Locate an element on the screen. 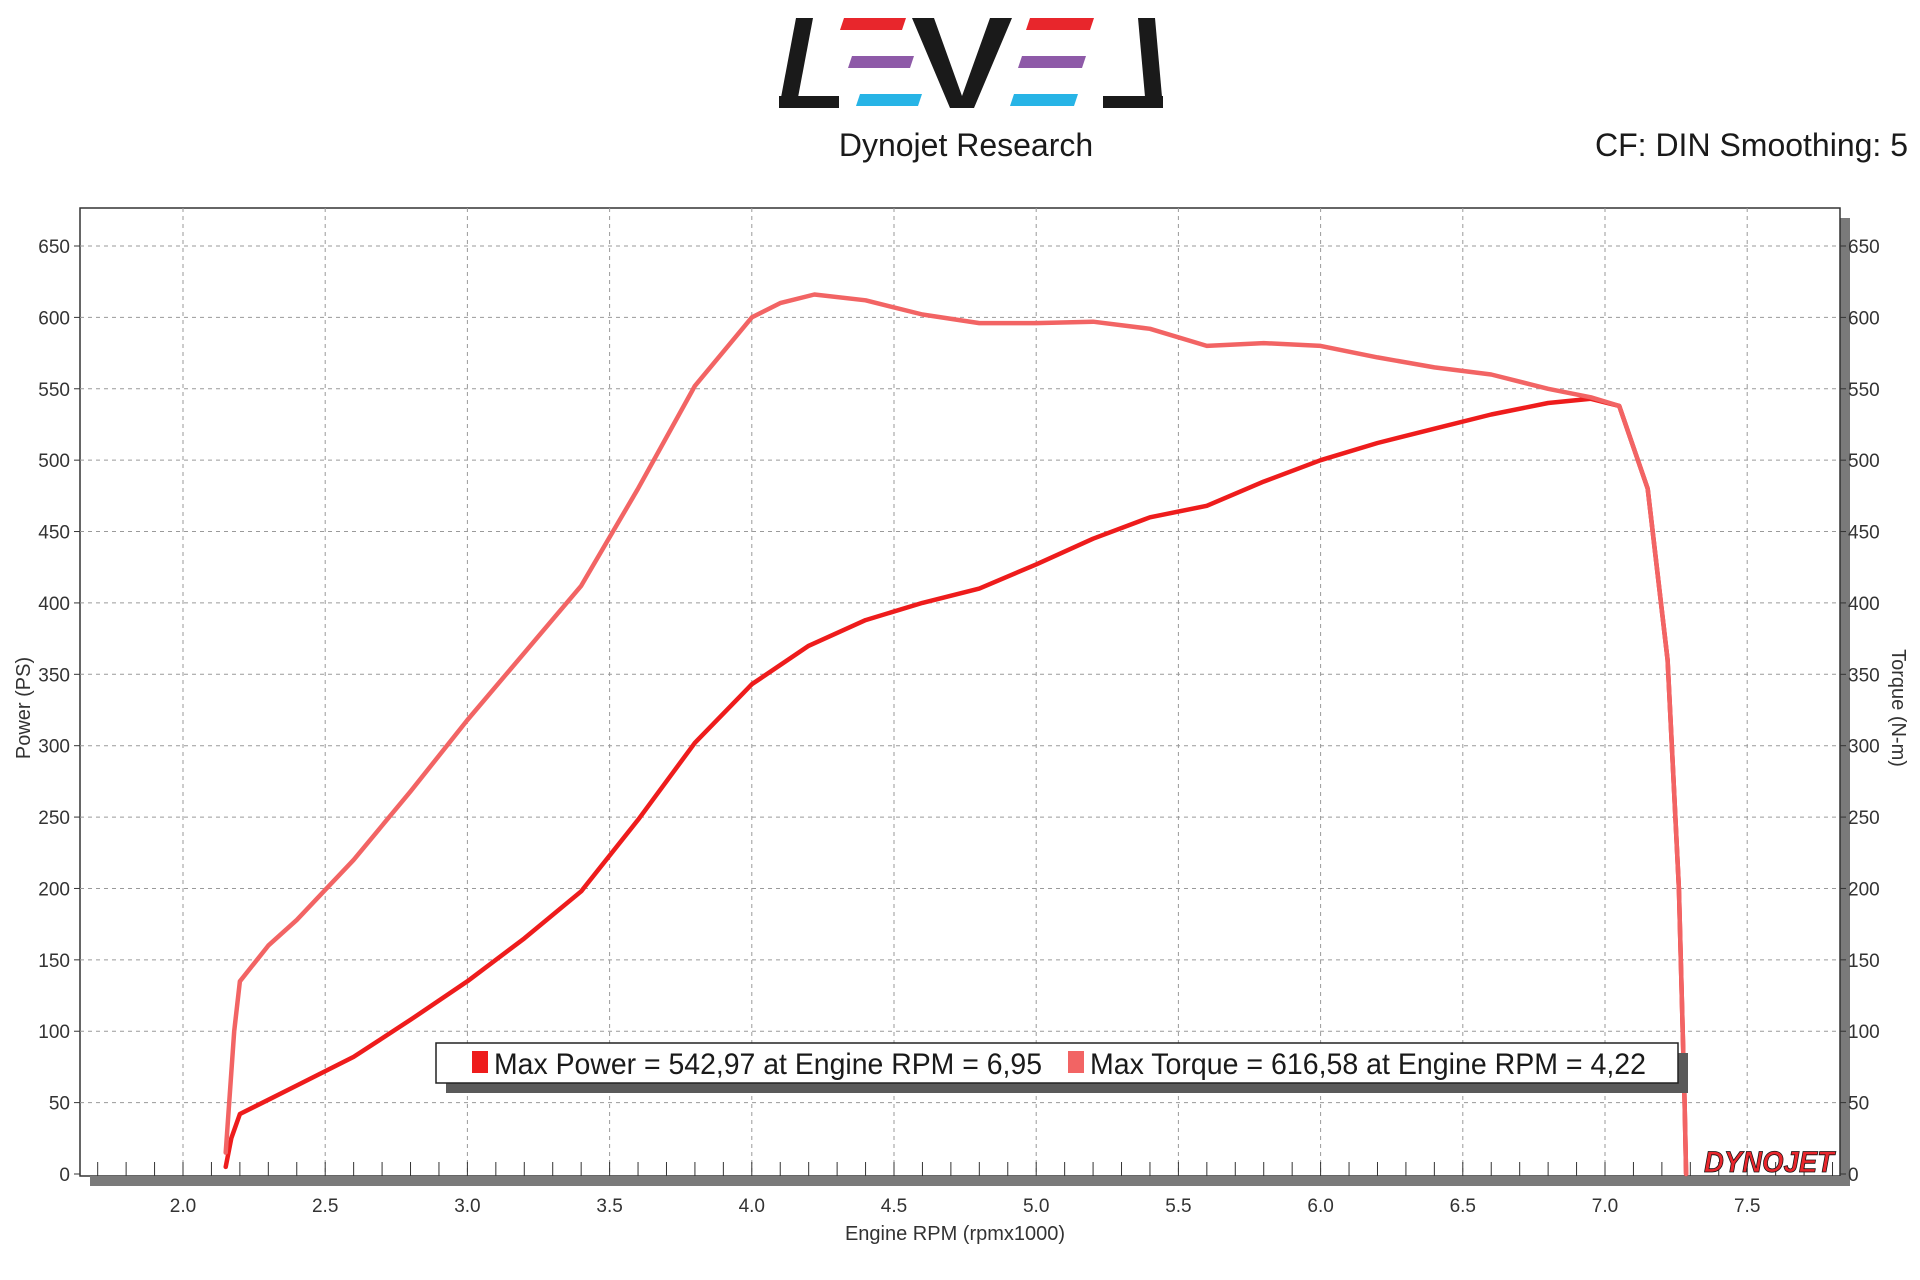 This screenshot has height=1280, width=1920. y-tick-label-right: 200 is located at coordinates (1864, 889).